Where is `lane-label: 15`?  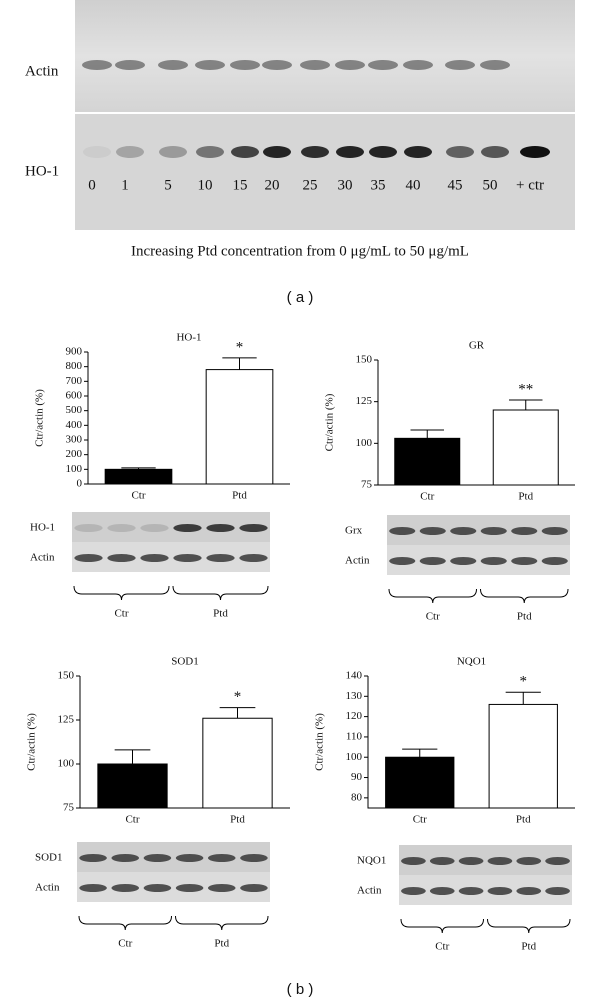
lane-label: 15 is located at coordinates (240, 185).